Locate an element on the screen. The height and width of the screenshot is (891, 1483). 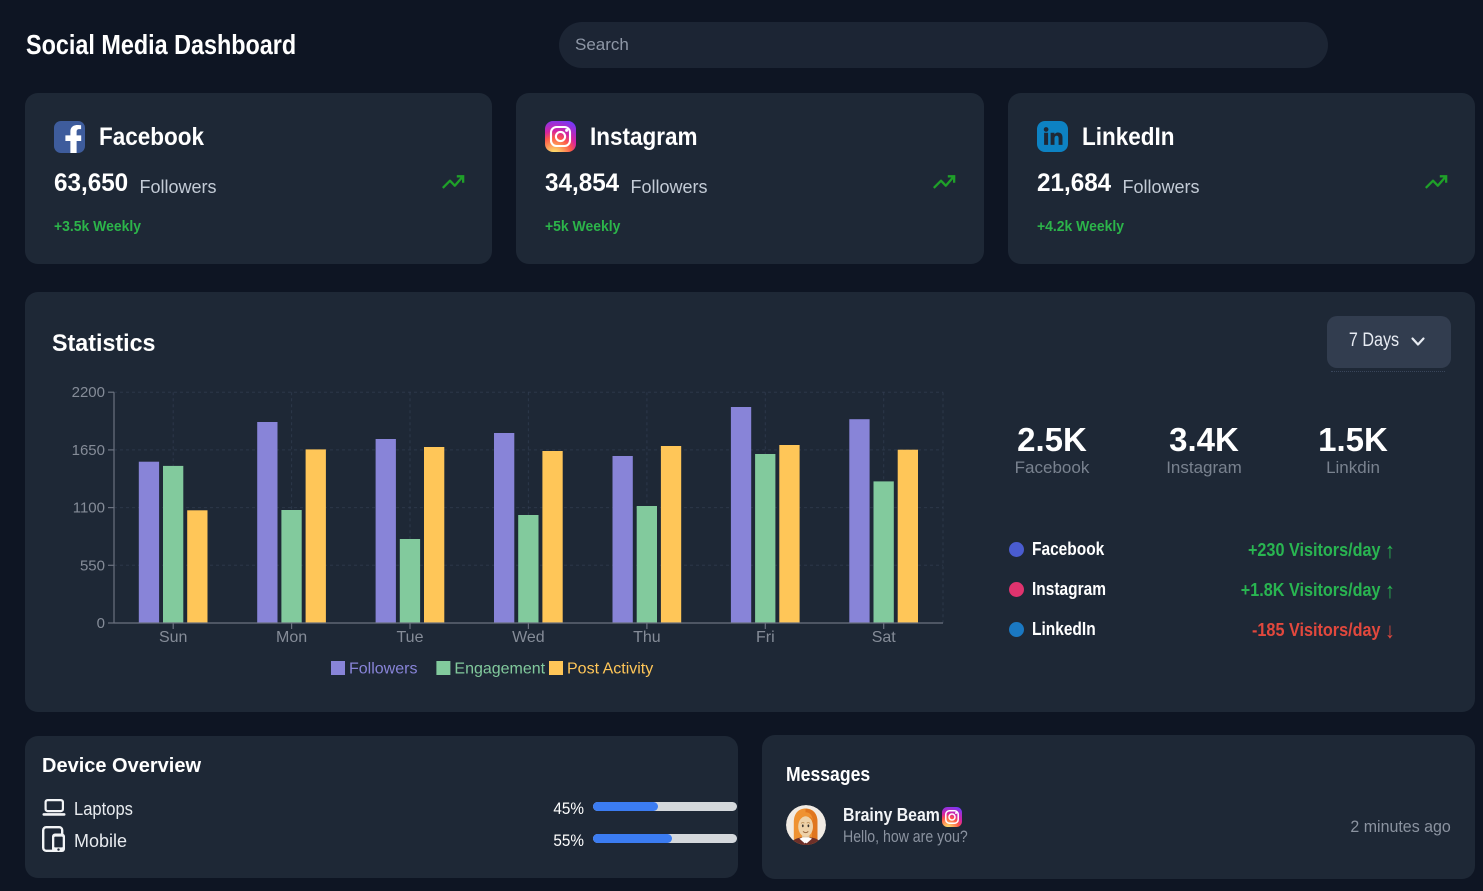
svg-text: Thu is located at coordinates (647, 637).